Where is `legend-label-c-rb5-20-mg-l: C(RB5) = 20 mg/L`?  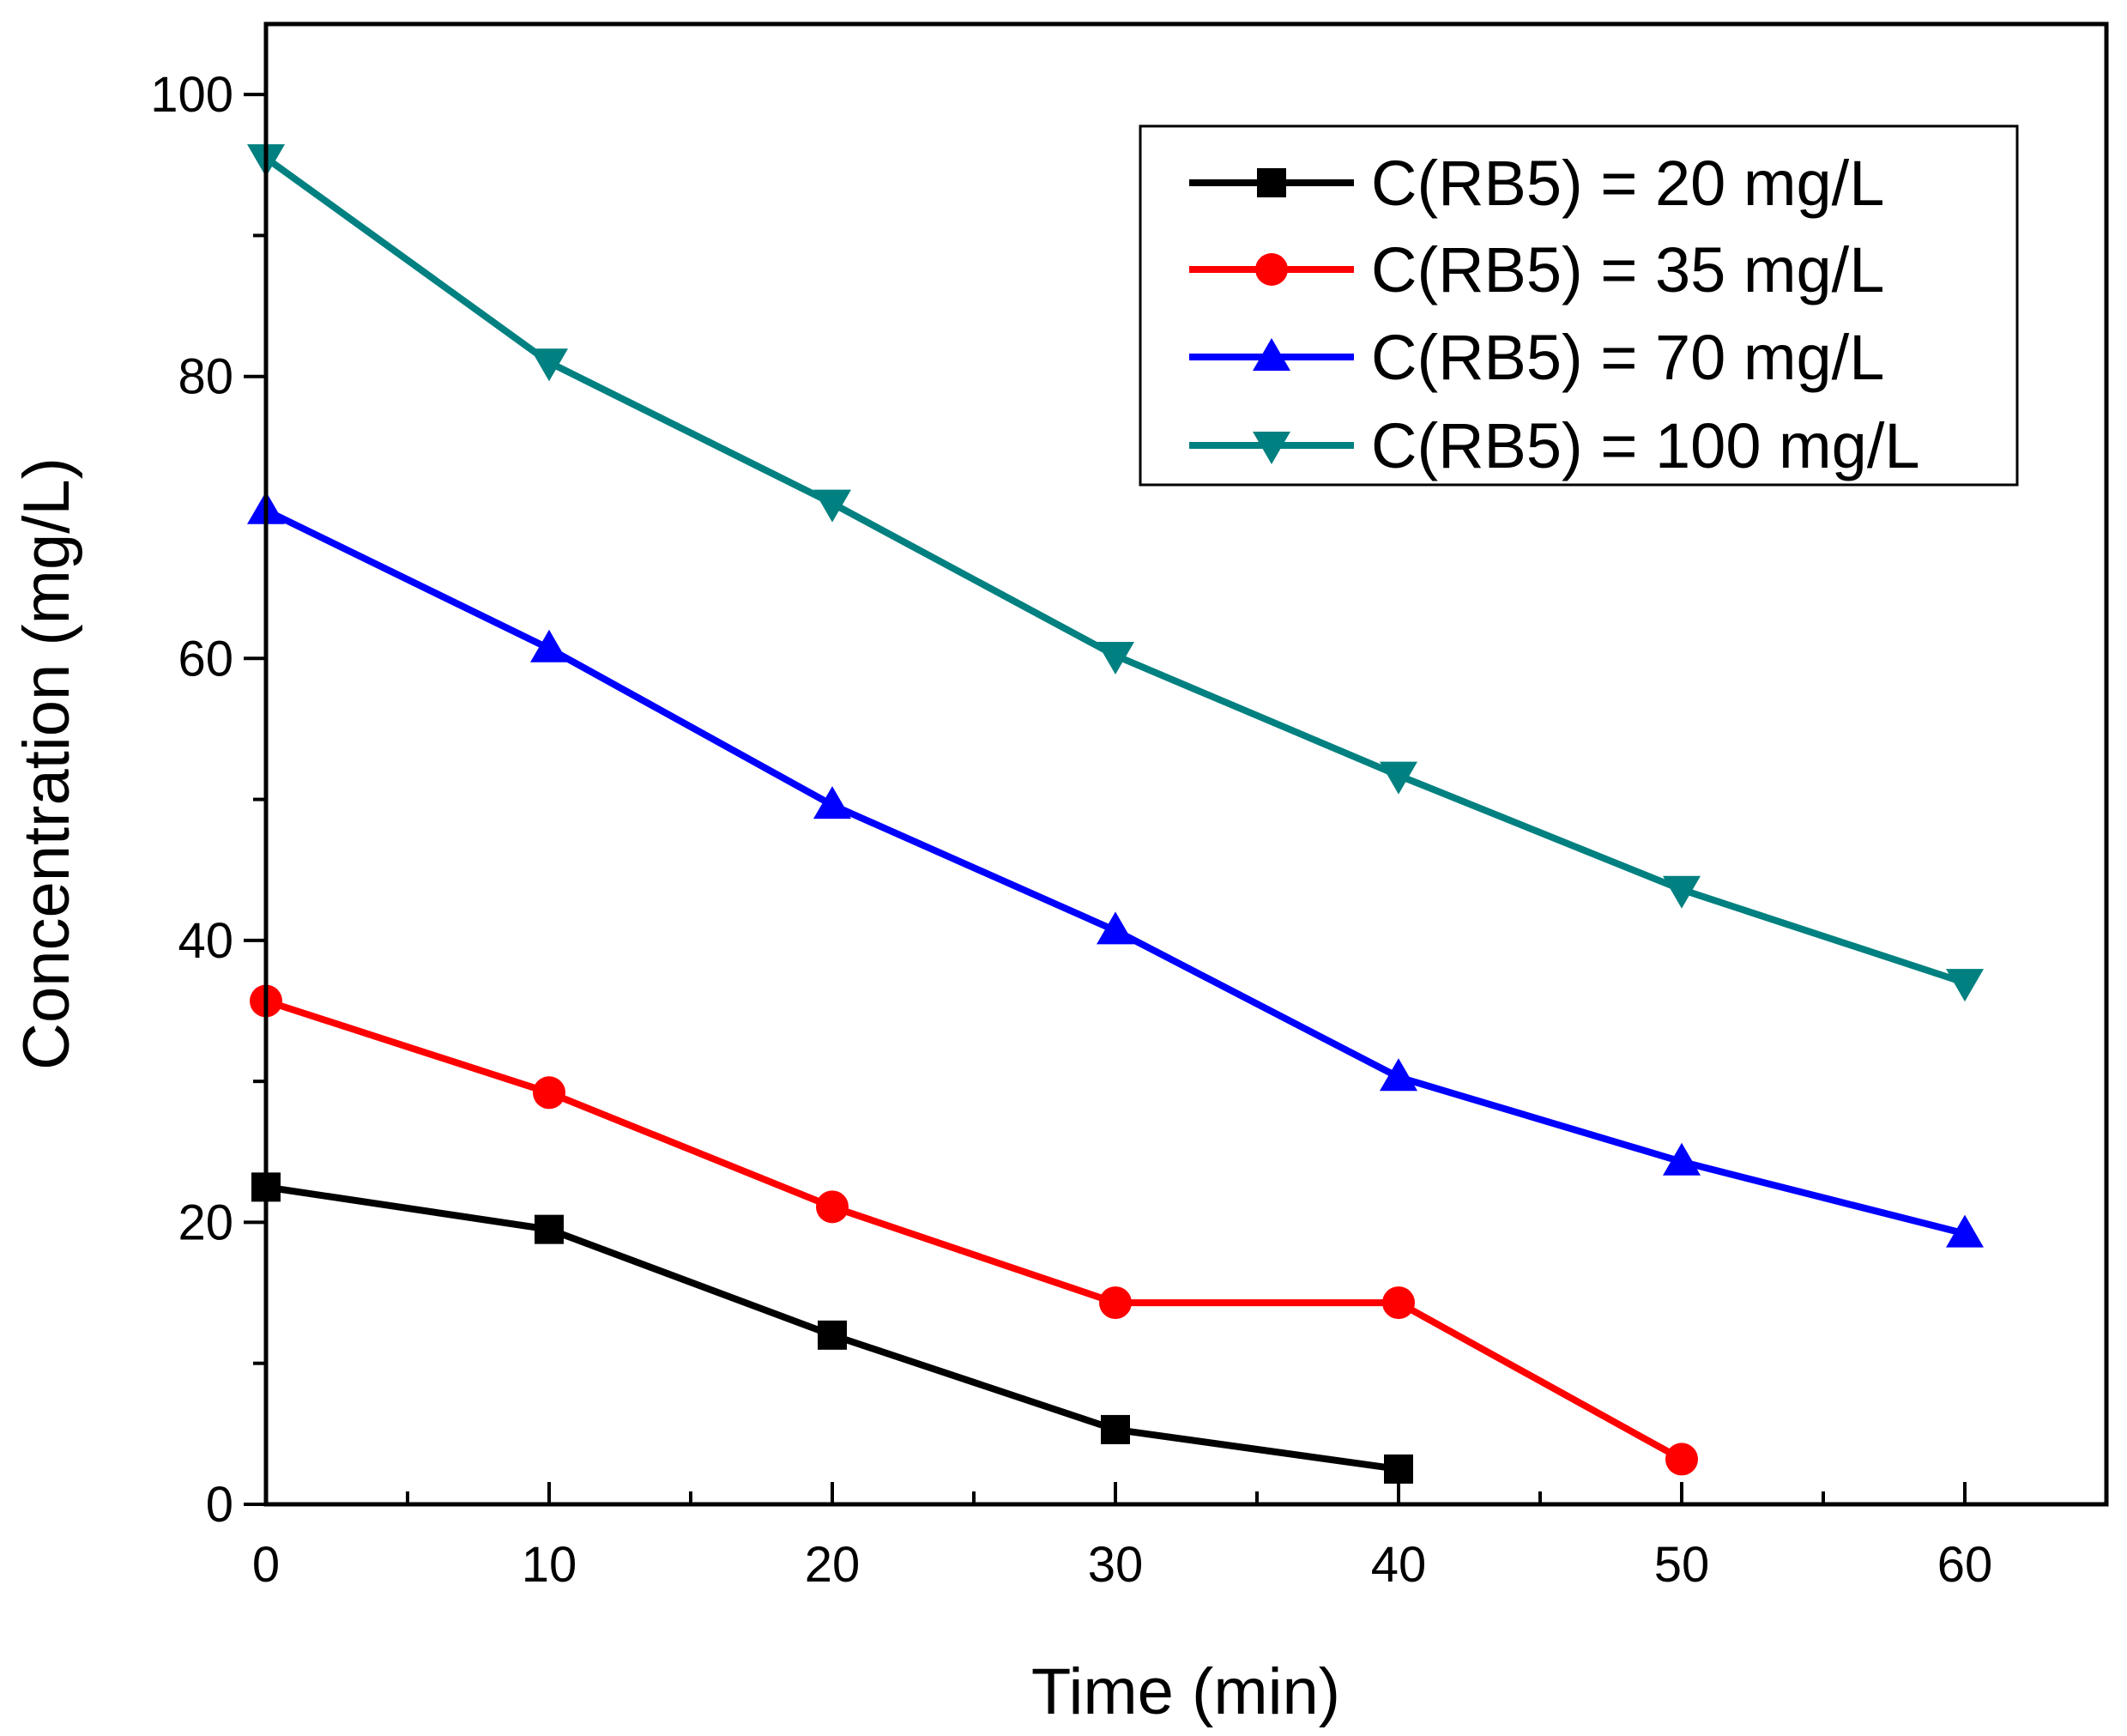
legend-label-c-rb5-20-mg-l: C(RB5) = 20 mg/L is located at coordinates (1627, 184).